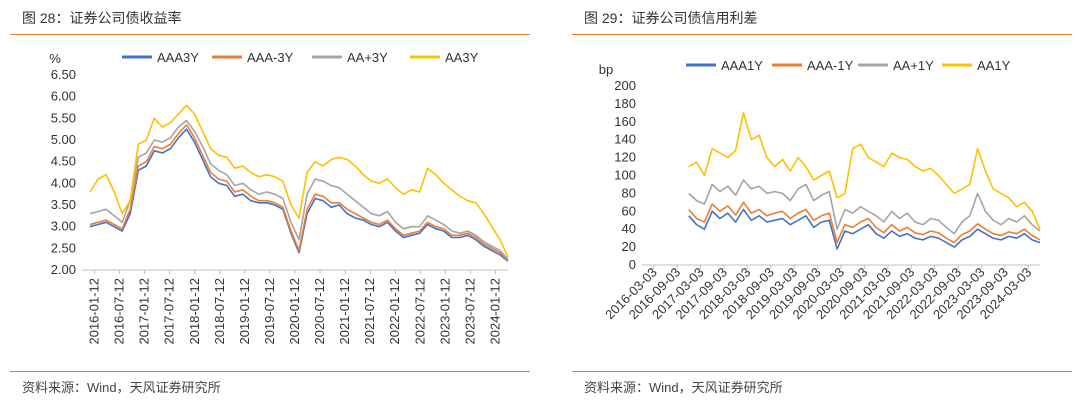 The image size is (1080, 404). I want to click on x-tick-label: 2022-07-12, so click(419, 311).